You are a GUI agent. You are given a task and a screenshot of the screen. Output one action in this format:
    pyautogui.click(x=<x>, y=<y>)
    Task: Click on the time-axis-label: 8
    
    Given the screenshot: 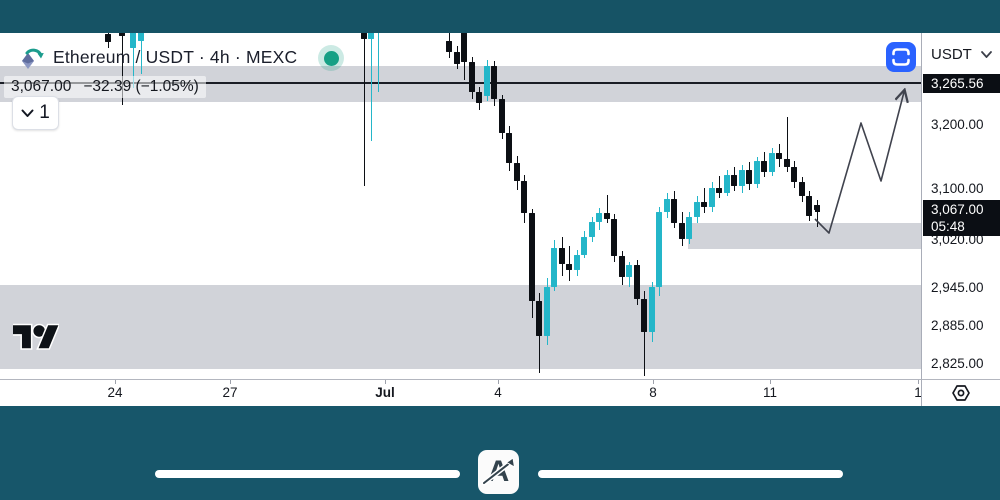 What is the action you would take?
    pyautogui.click(x=653, y=392)
    